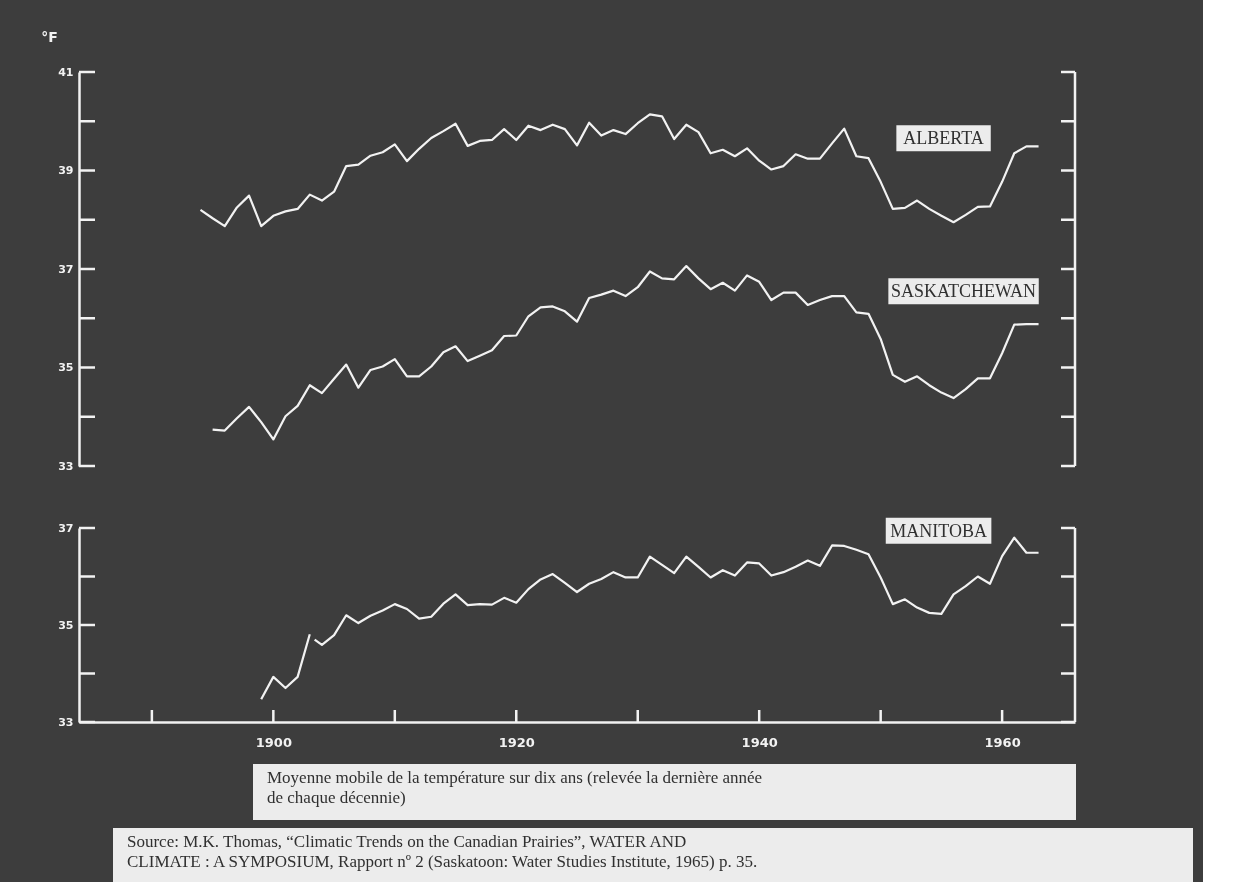 The width and height of the screenshot is (1242, 882). Describe the element at coordinates (759, 742) in the screenshot. I see `x-tick-label: 1940` at that location.